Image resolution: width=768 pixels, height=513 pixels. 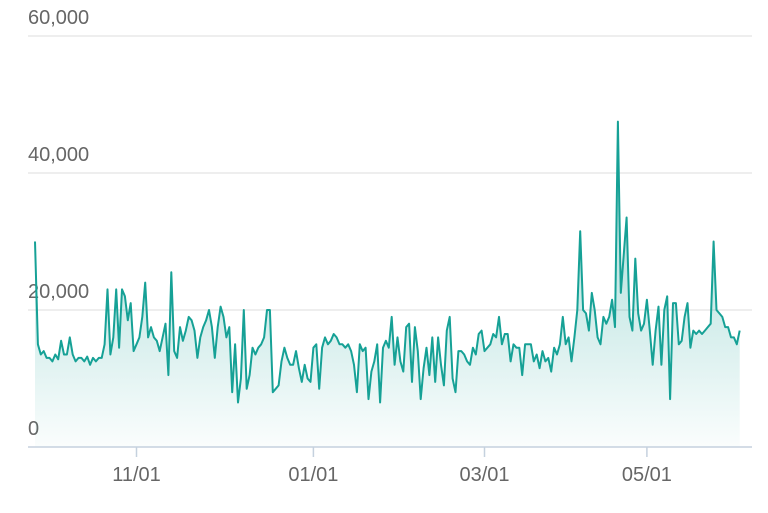 I want to click on y-tick-label: 60,000, so click(x=58, y=18).